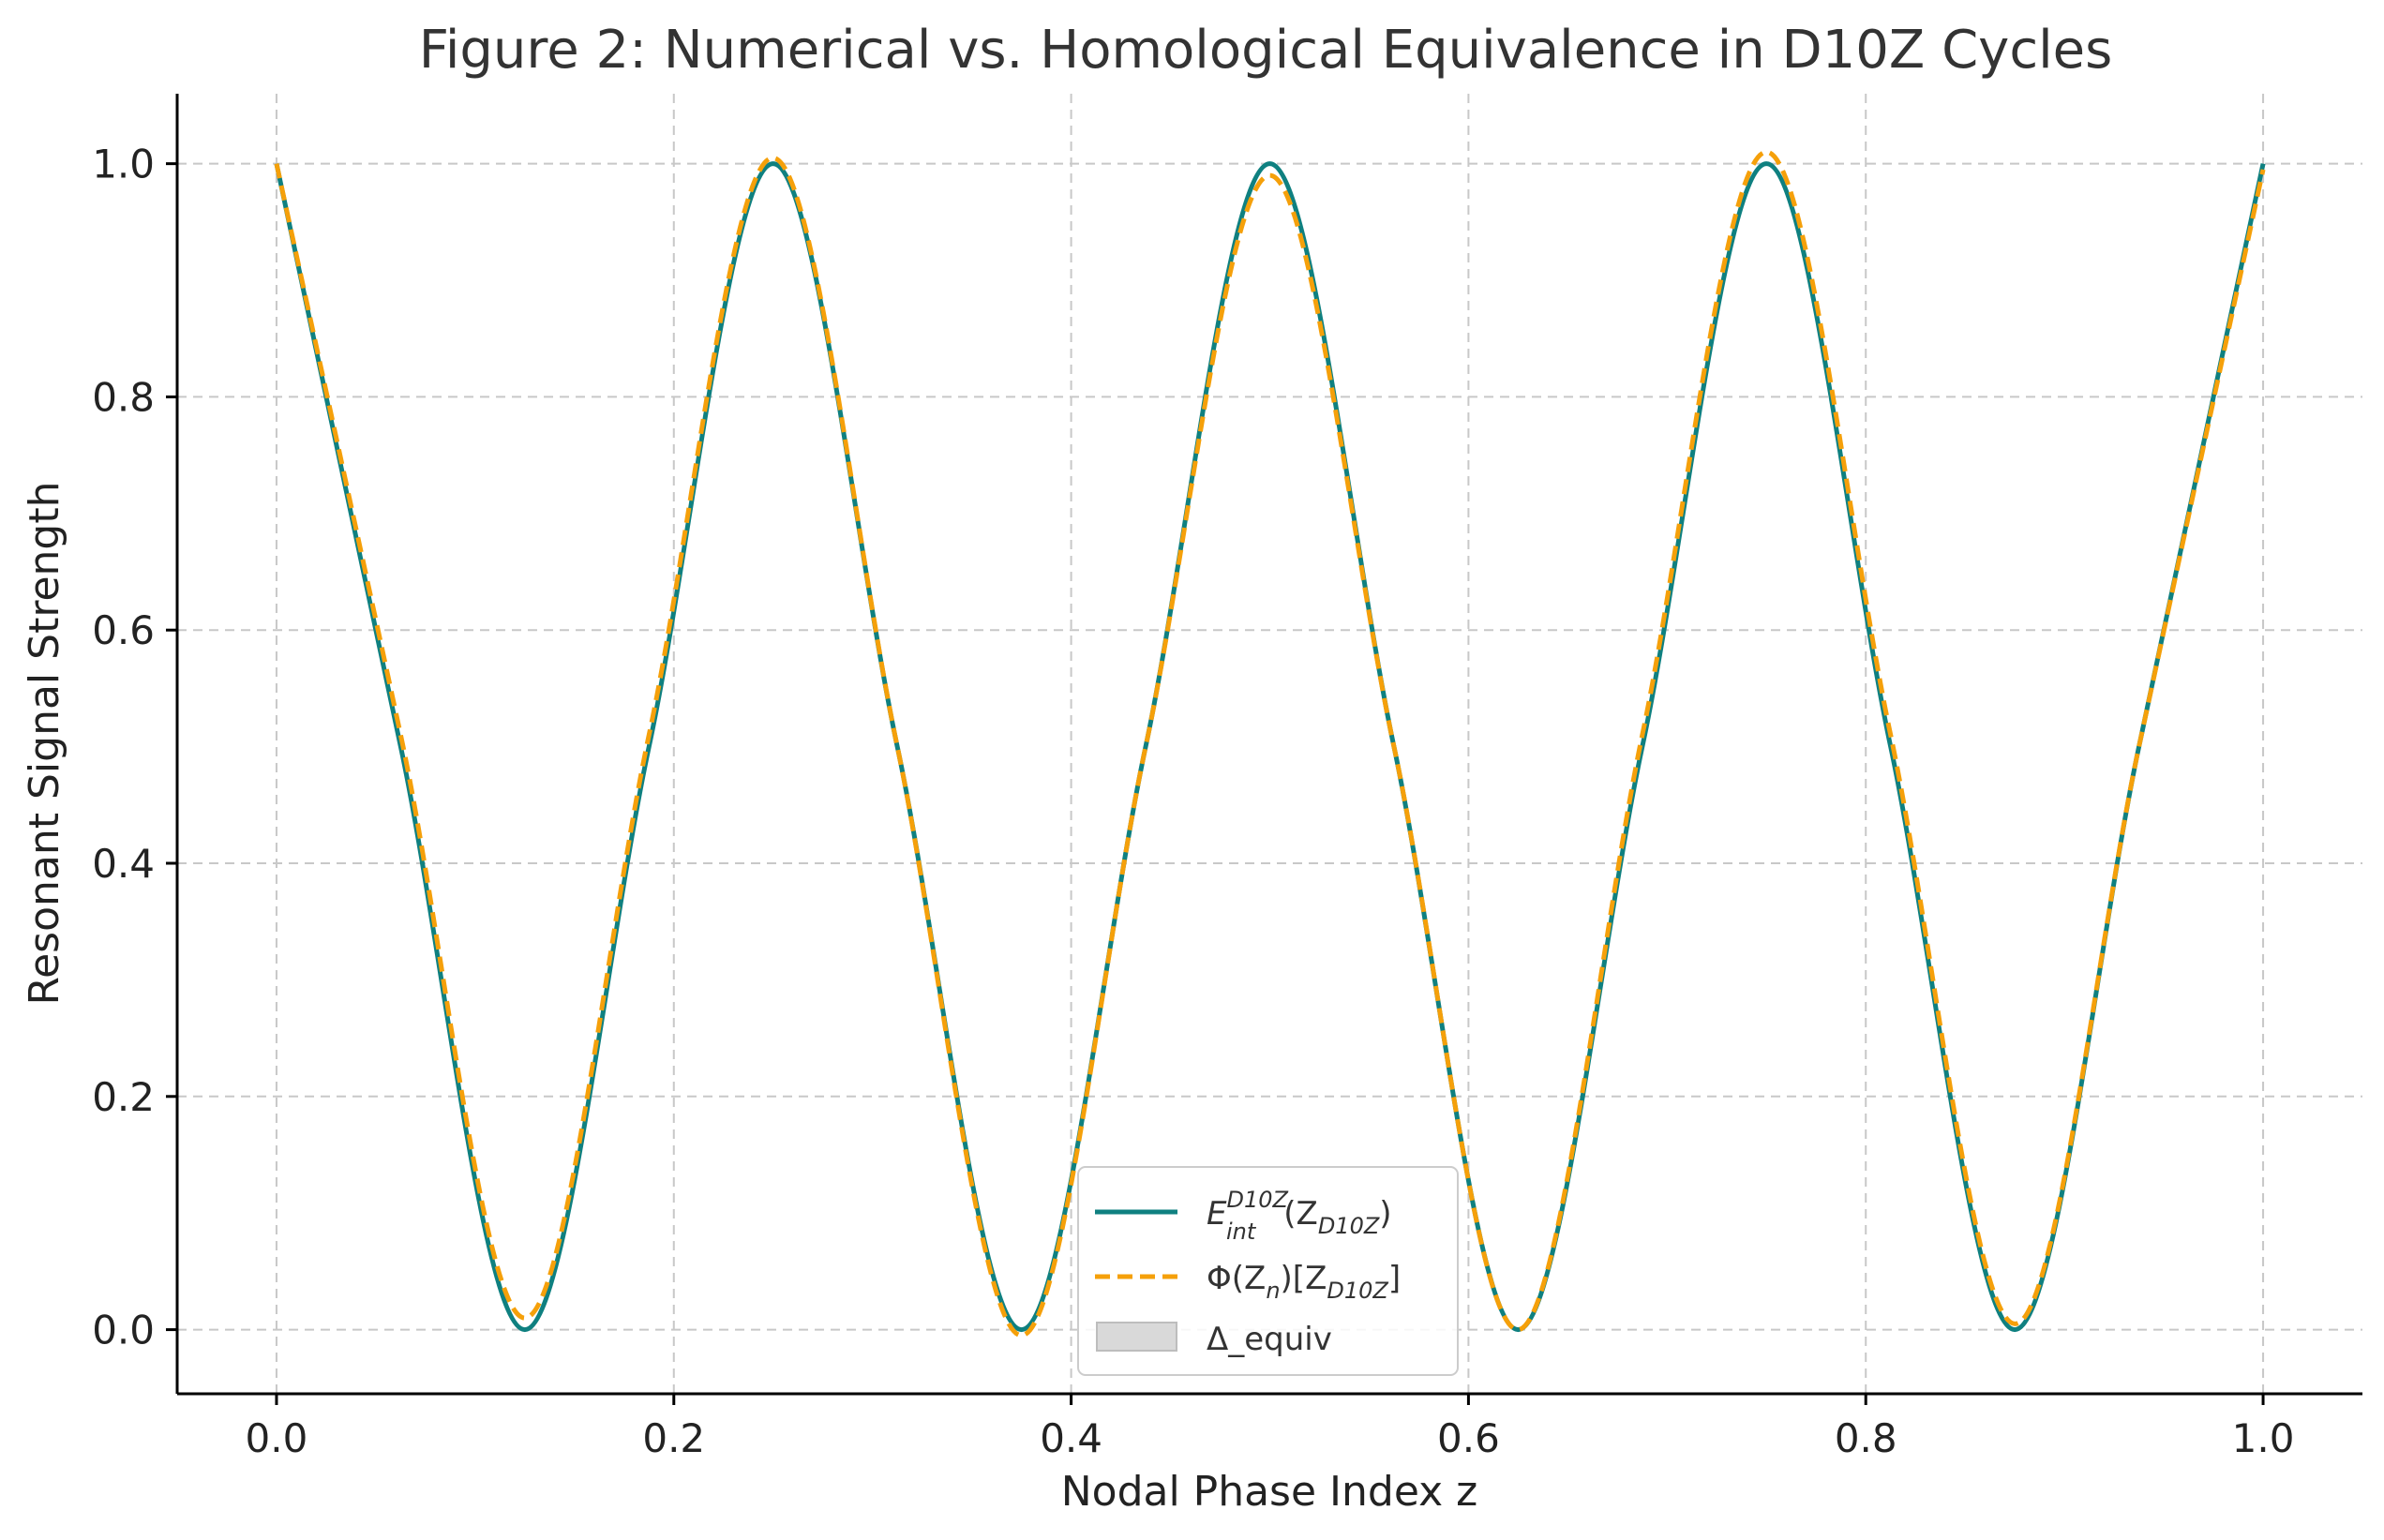  I want to click on legend-phi-sub: n, so click(1273, 1291).